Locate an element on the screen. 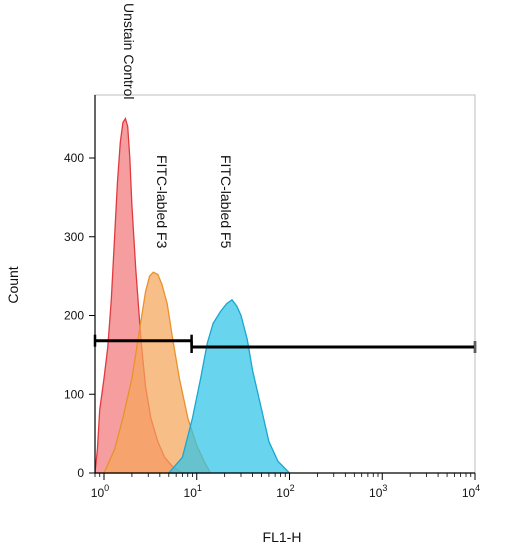 The width and height of the screenshot is (507, 551). x-tick-label-2: 10² is located at coordinates (285, 491).